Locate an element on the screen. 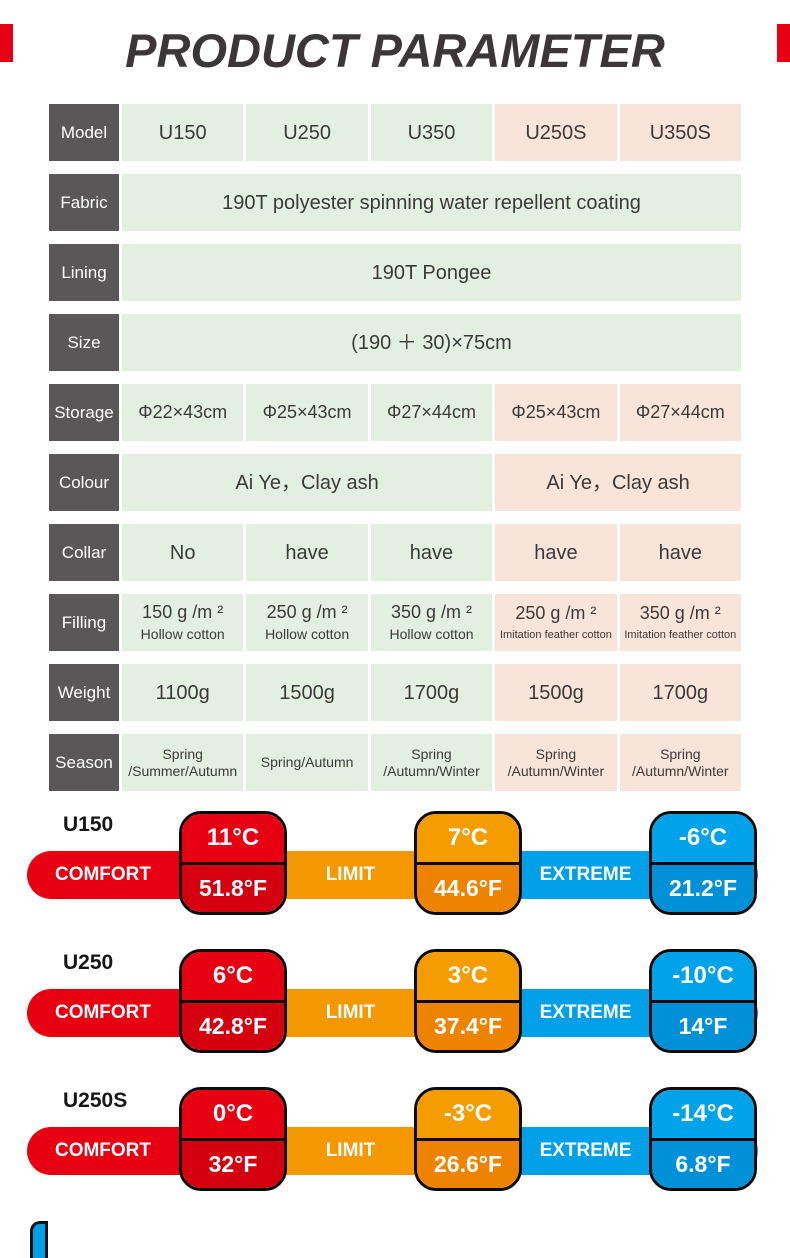  cell-season-u350s: Spring /Autumn/Winter is located at coordinates (680, 763).